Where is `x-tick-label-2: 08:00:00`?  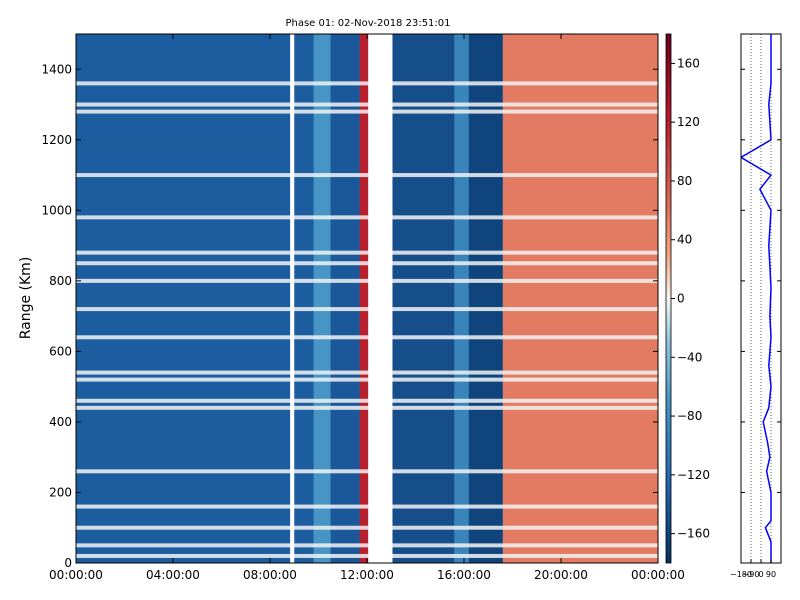
x-tick-label-2: 08:00:00 is located at coordinates (270, 575).